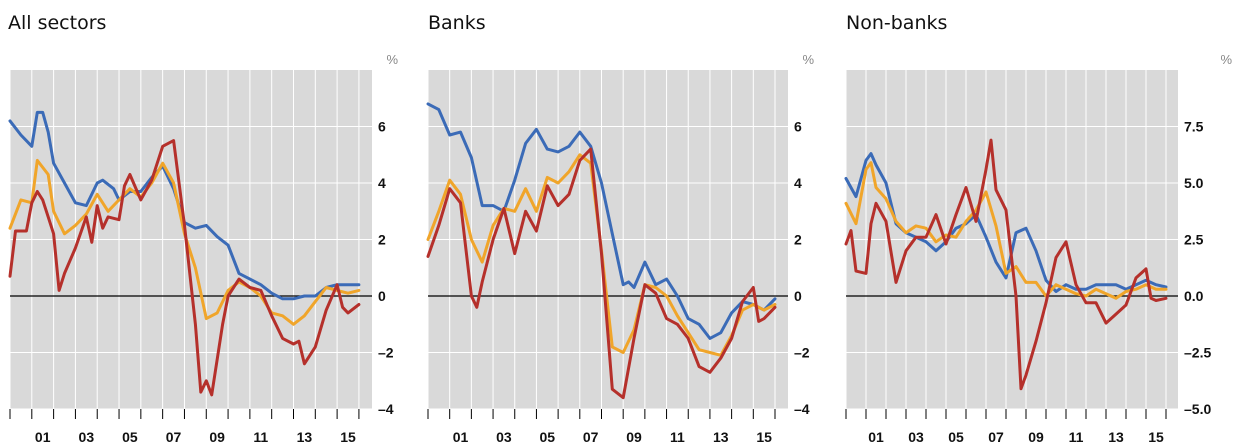 This screenshot has width=1243, height=444. What do you see at coordinates (897, 23) in the screenshot?
I see `panel-title-non-banks: Non-banks` at bounding box center [897, 23].